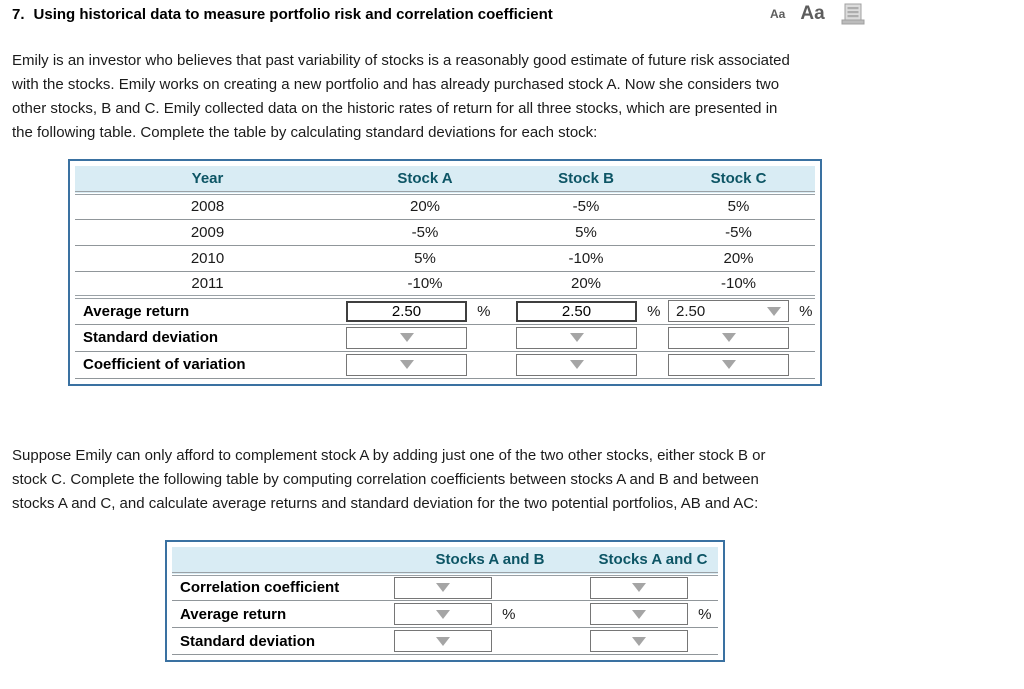 The height and width of the screenshot is (689, 1024). What do you see at coordinates (425, 232) in the screenshot?
I see `stock-a-return-cell: -5%` at bounding box center [425, 232].